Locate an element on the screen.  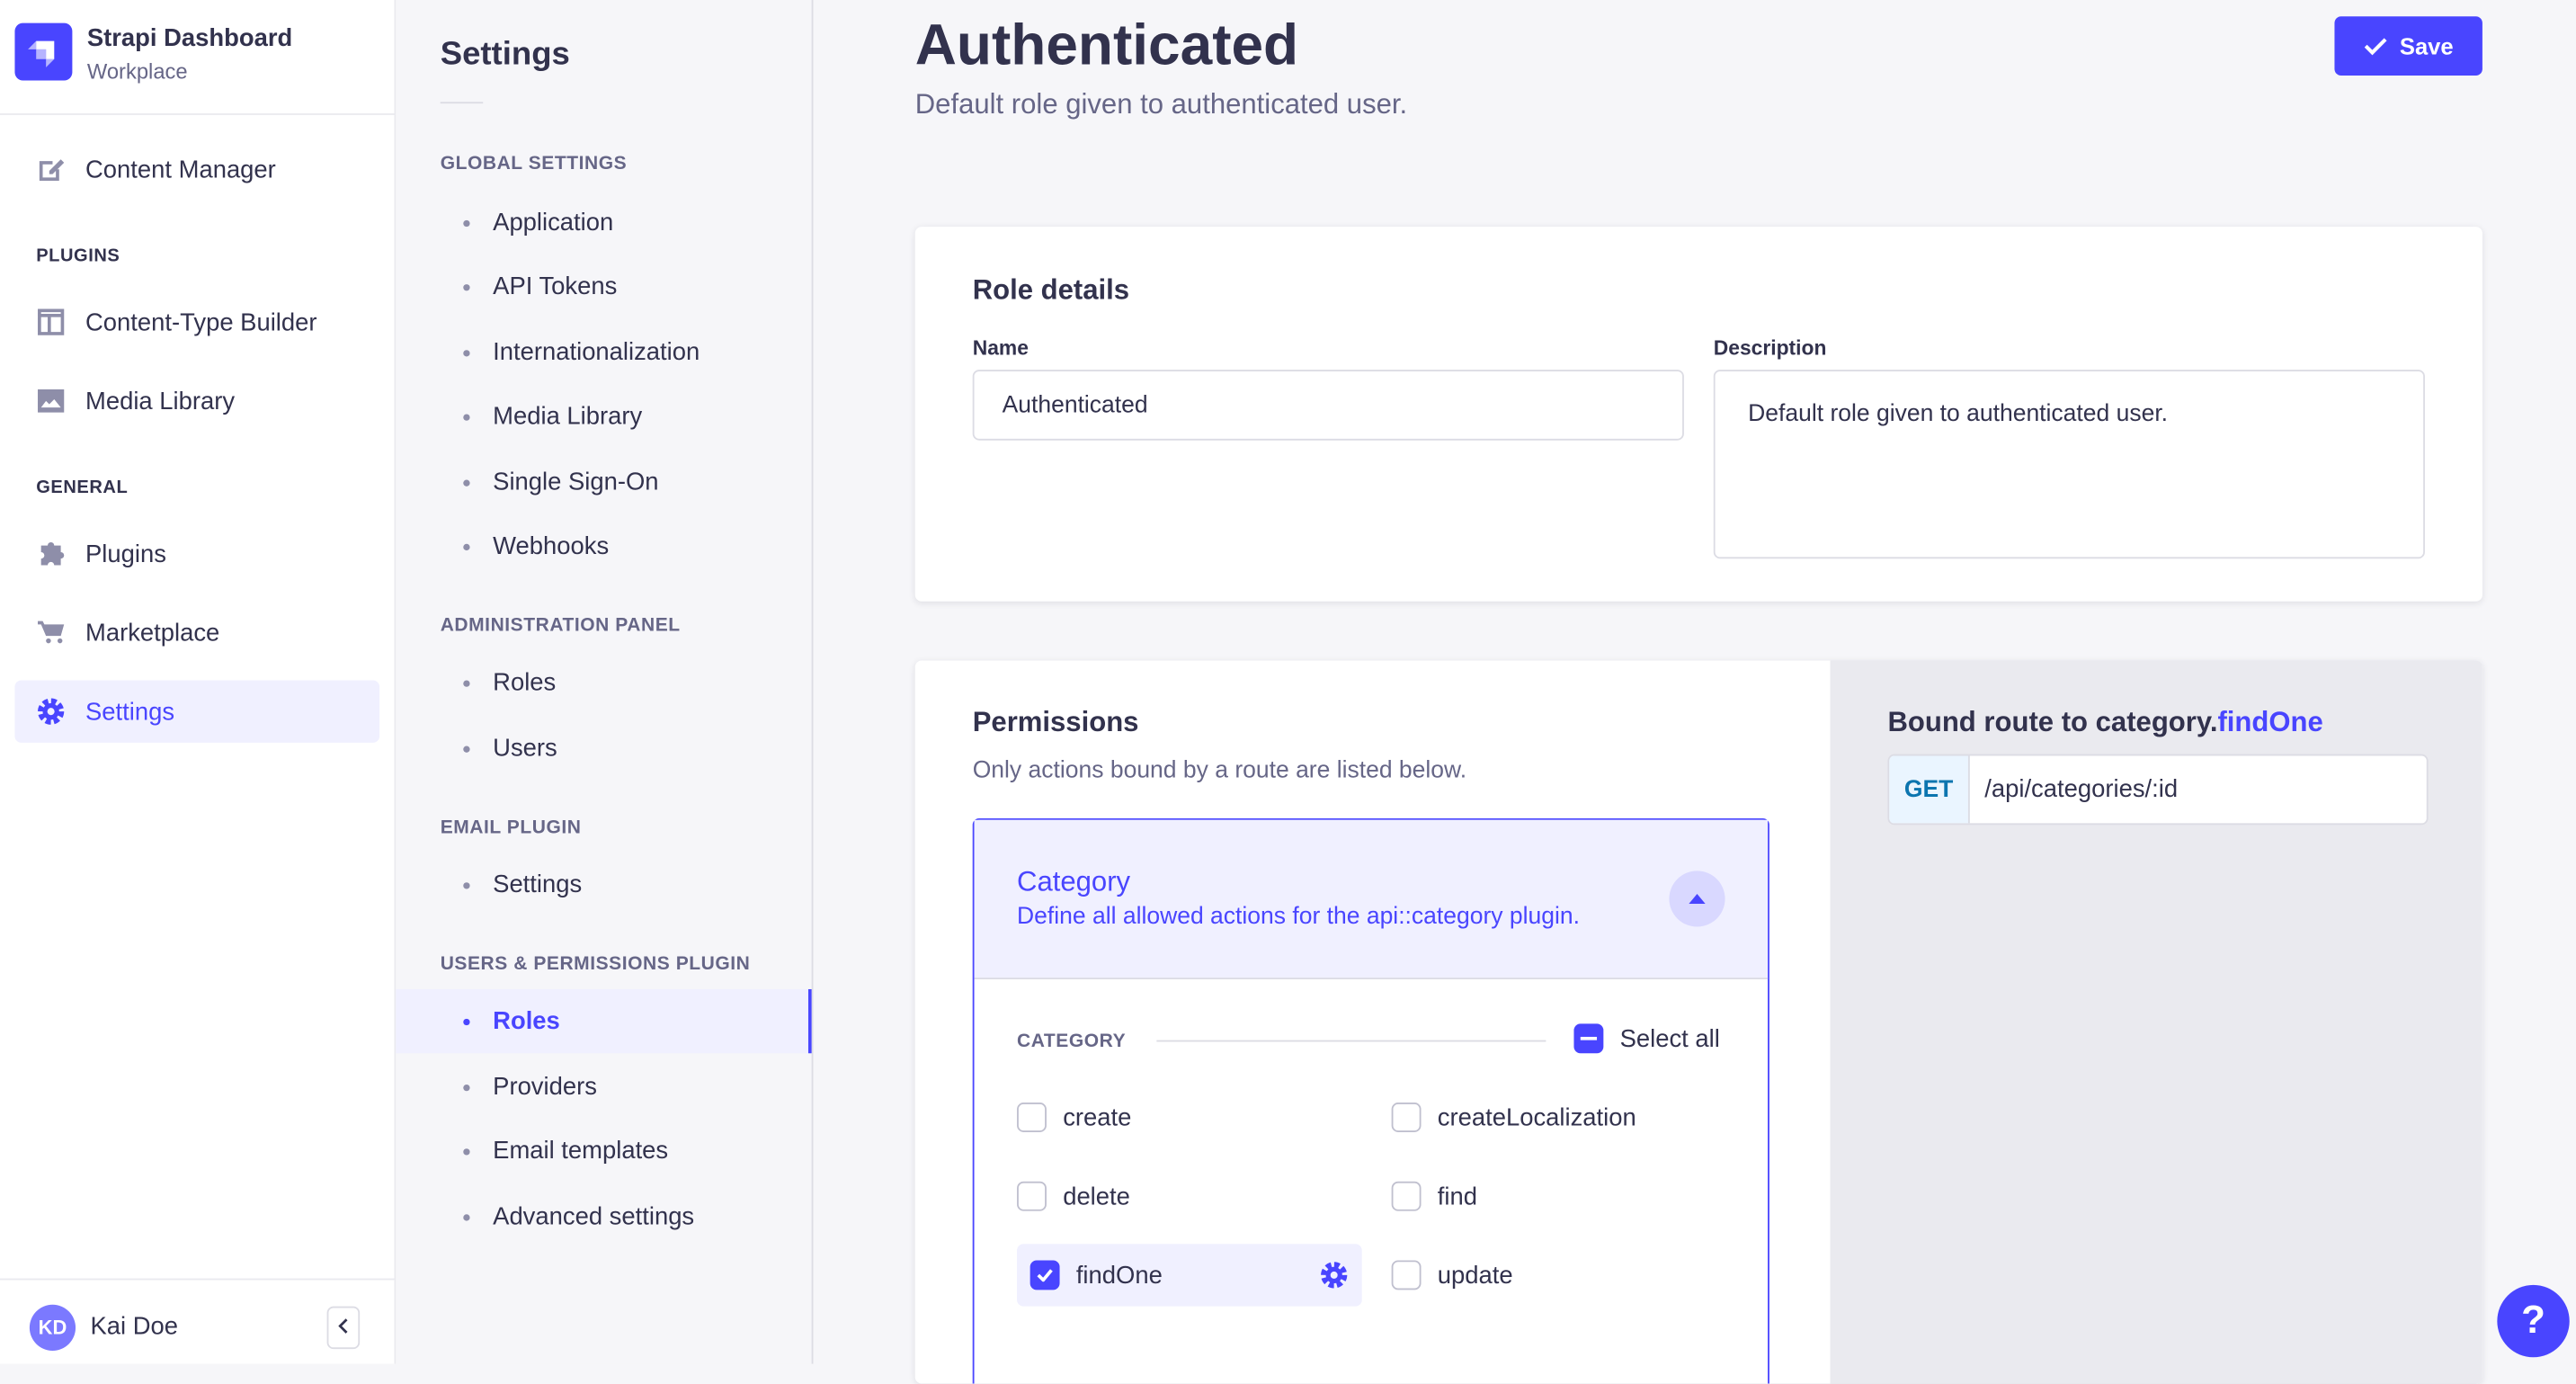
settings-nav-item: Internationalization is located at coordinates (604, 352).